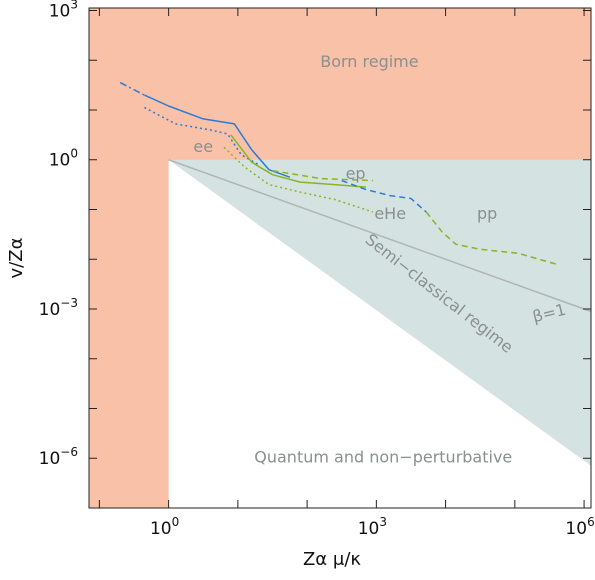  What do you see at coordinates (356, 173) in the screenshot?
I see `annotation-ep: ep` at bounding box center [356, 173].